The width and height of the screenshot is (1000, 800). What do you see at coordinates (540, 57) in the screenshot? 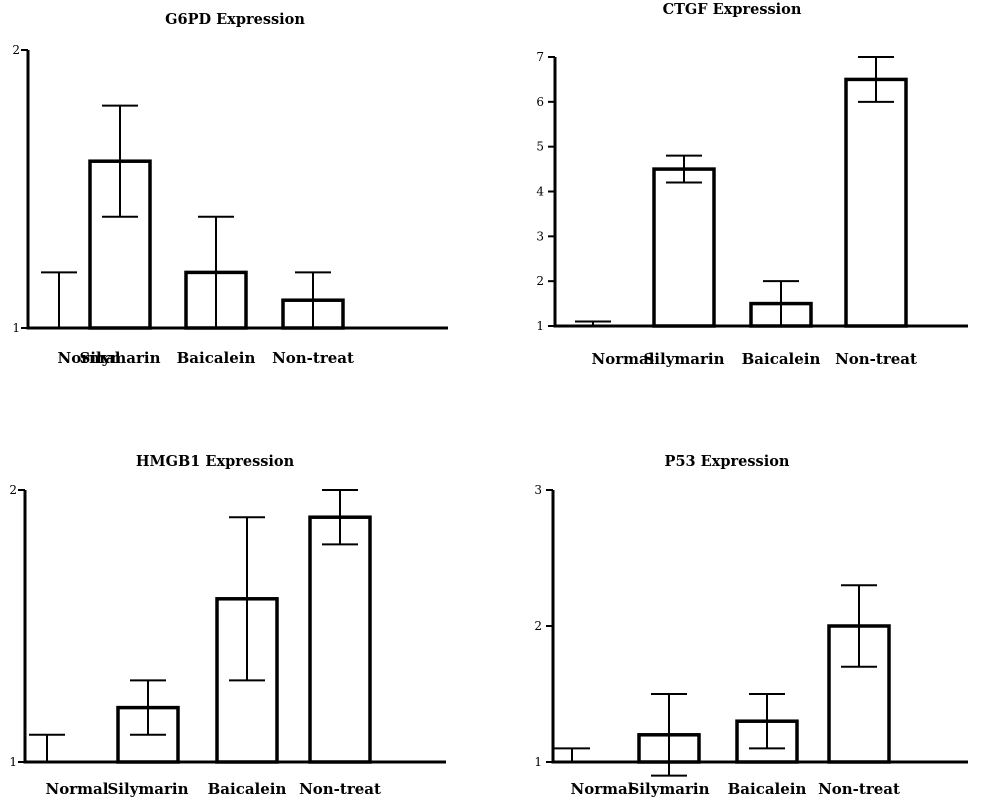
I see `y-tick-label: 7` at bounding box center [540, 57].